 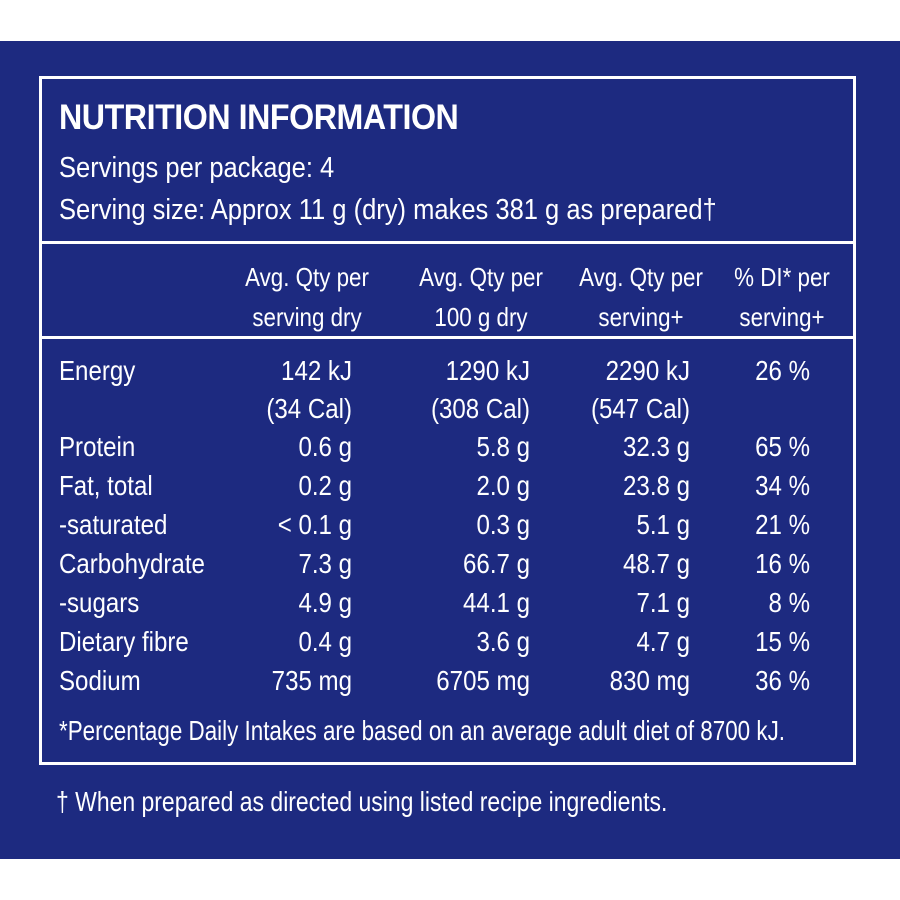 What do you see at coordinates (503, 485) in the screenshot?
I see `value-100g-dry: 2.0 g` at bounding box center [503, 485].